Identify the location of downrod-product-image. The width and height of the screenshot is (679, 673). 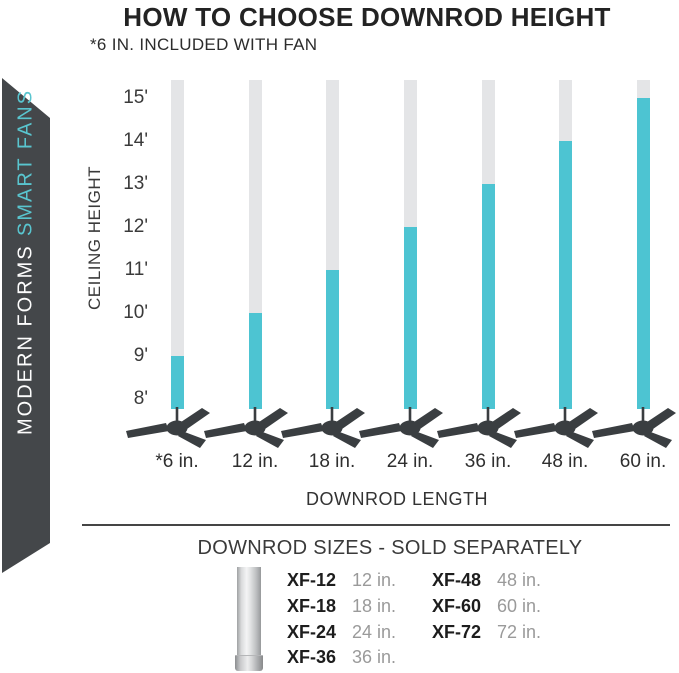
(249, 612).